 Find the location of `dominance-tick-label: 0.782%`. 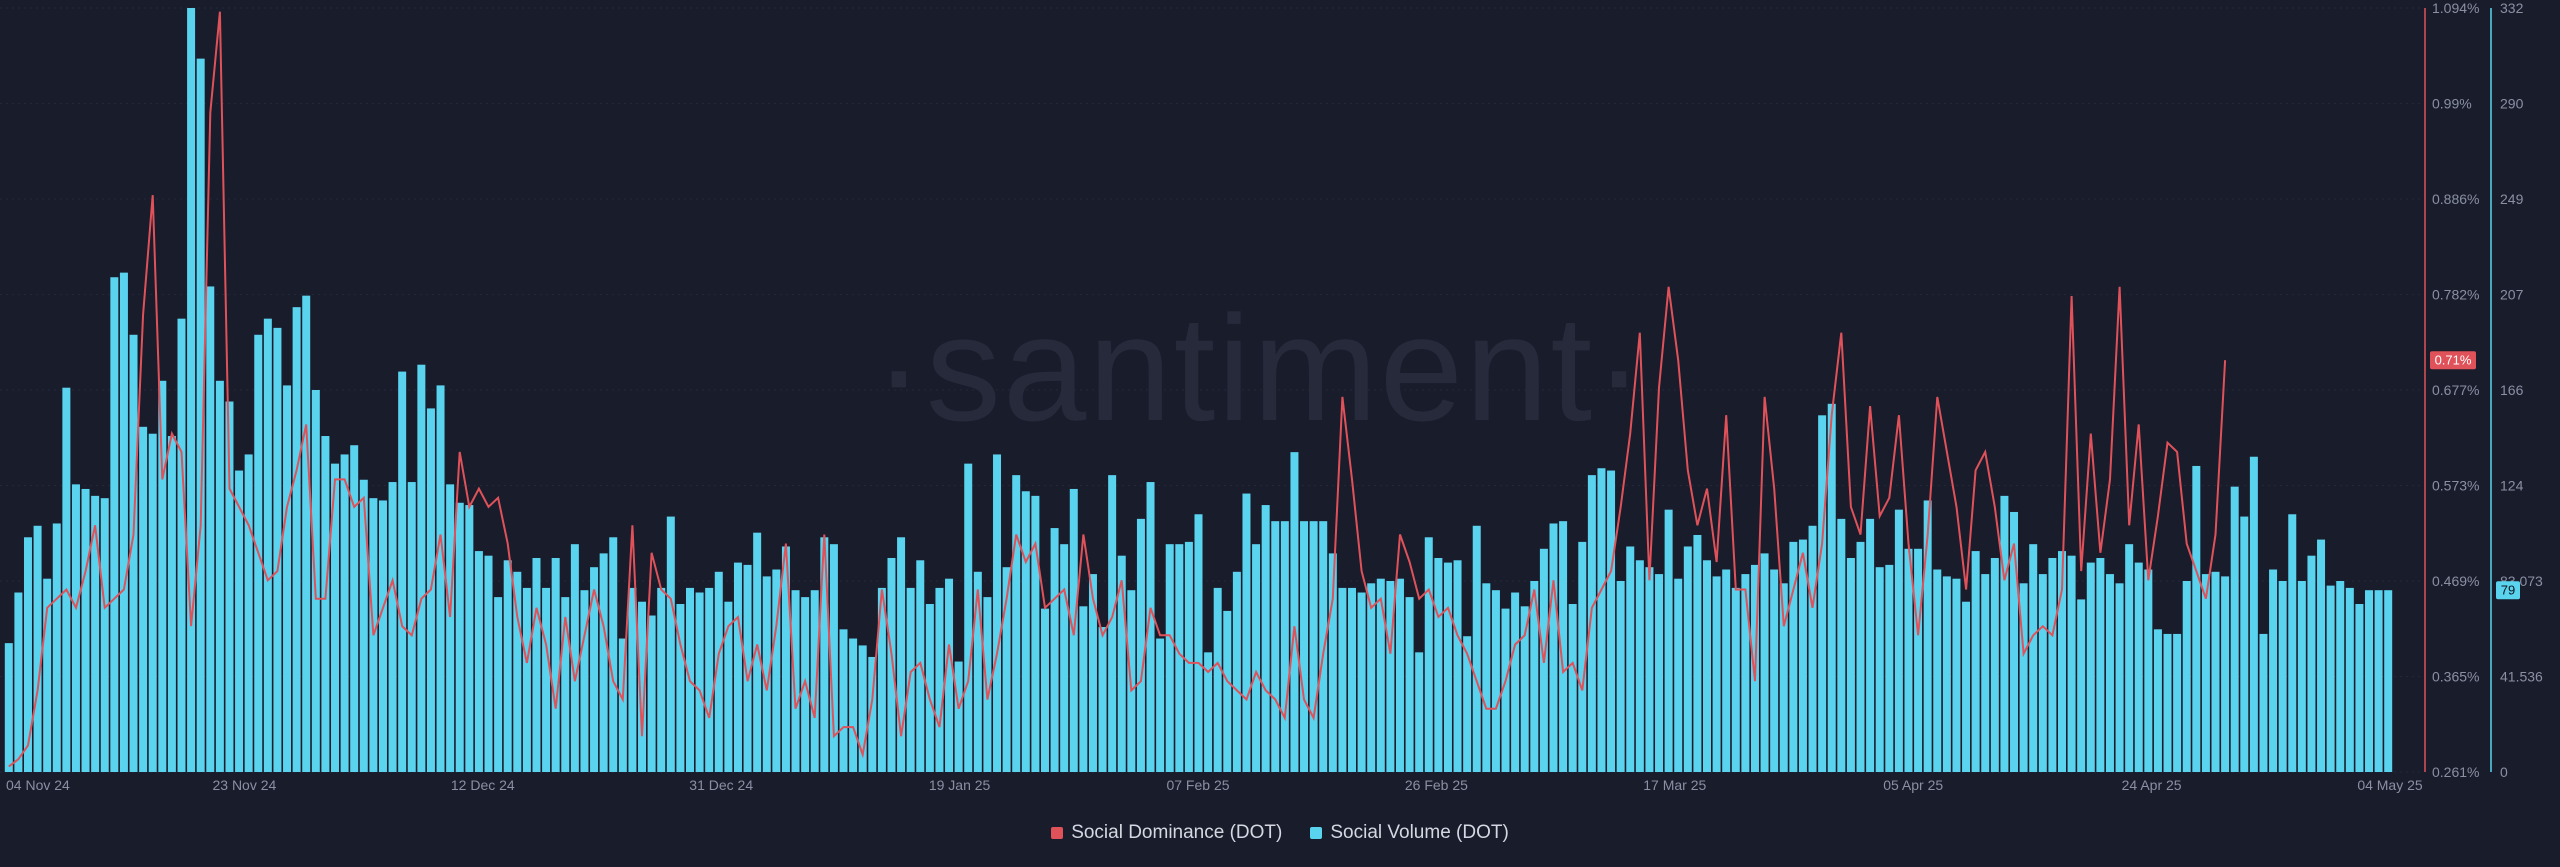

dominance-tick-label: 0.782% is located at coordinates (2455, 295).